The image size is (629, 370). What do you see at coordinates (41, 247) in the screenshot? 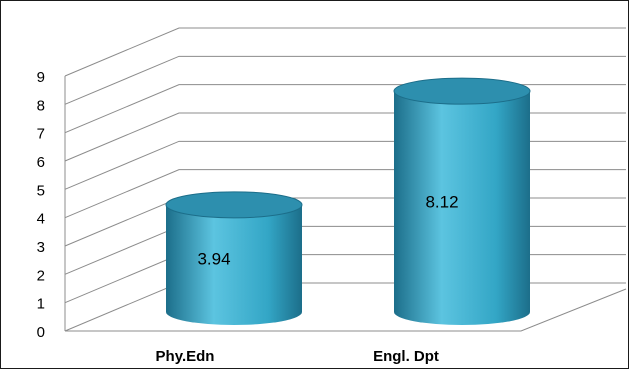
I see `y-tick-label: 3` at bounding box center [41, 247].